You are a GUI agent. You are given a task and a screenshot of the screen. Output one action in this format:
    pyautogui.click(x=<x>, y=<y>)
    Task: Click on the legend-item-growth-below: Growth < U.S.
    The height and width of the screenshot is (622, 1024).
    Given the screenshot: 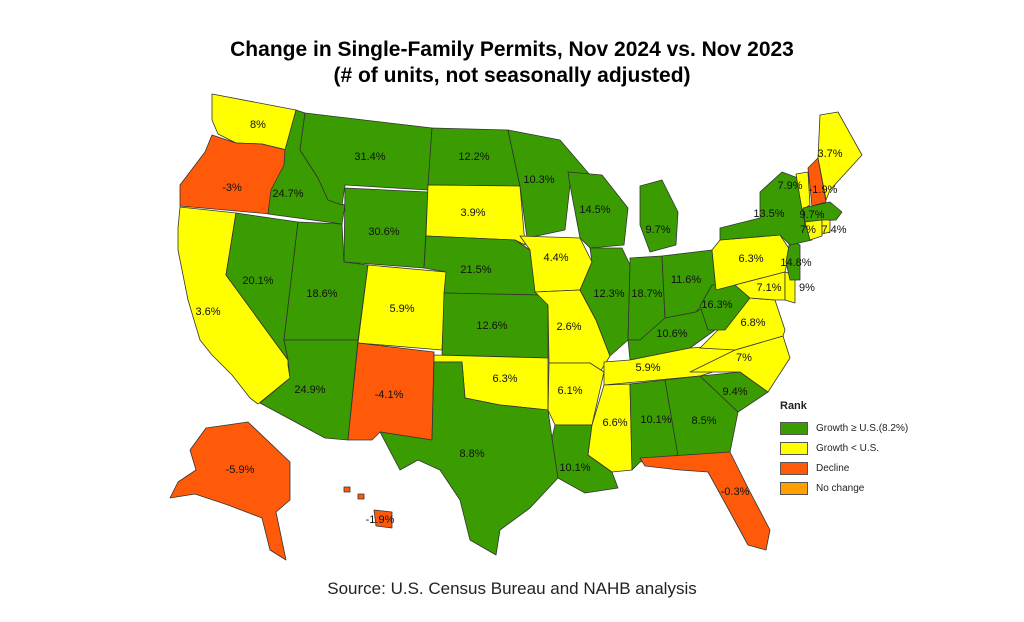 What is the action you would take?
    pyautogui.click(x=844, y=448)
    